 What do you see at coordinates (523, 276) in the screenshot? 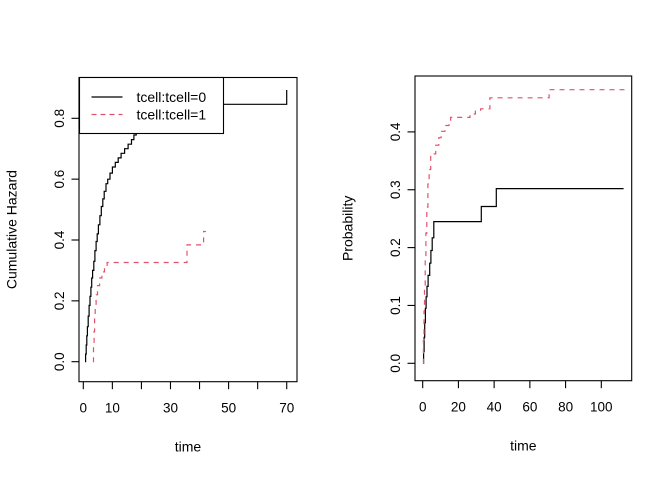
I see `series-line-tcell0` at bounding box center [523, 276].